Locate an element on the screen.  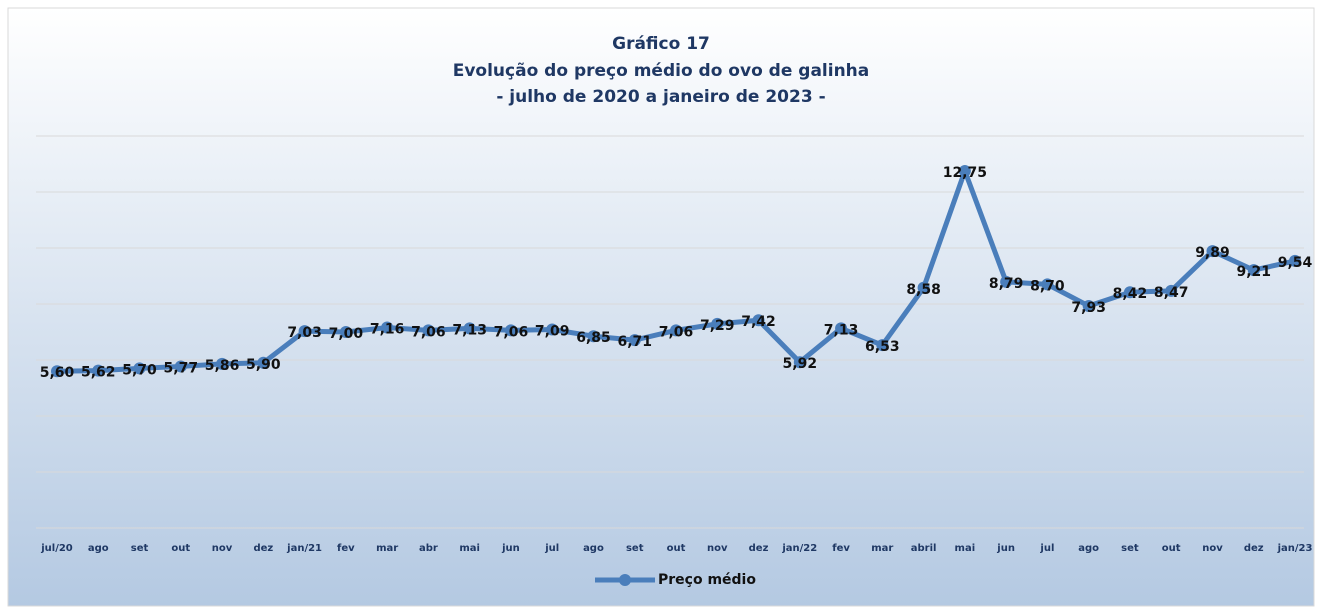
x-tick-label: jan/23 is located at coordinates (1295, 548).